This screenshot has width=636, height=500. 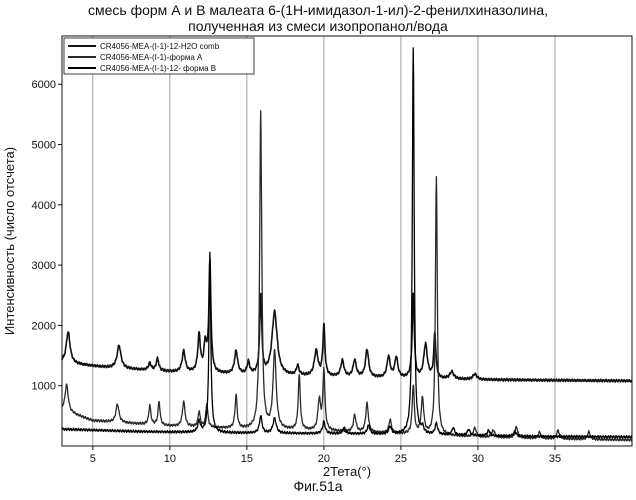 I want to click on x-tick-label-30: 30, so click(x=478, y=459).